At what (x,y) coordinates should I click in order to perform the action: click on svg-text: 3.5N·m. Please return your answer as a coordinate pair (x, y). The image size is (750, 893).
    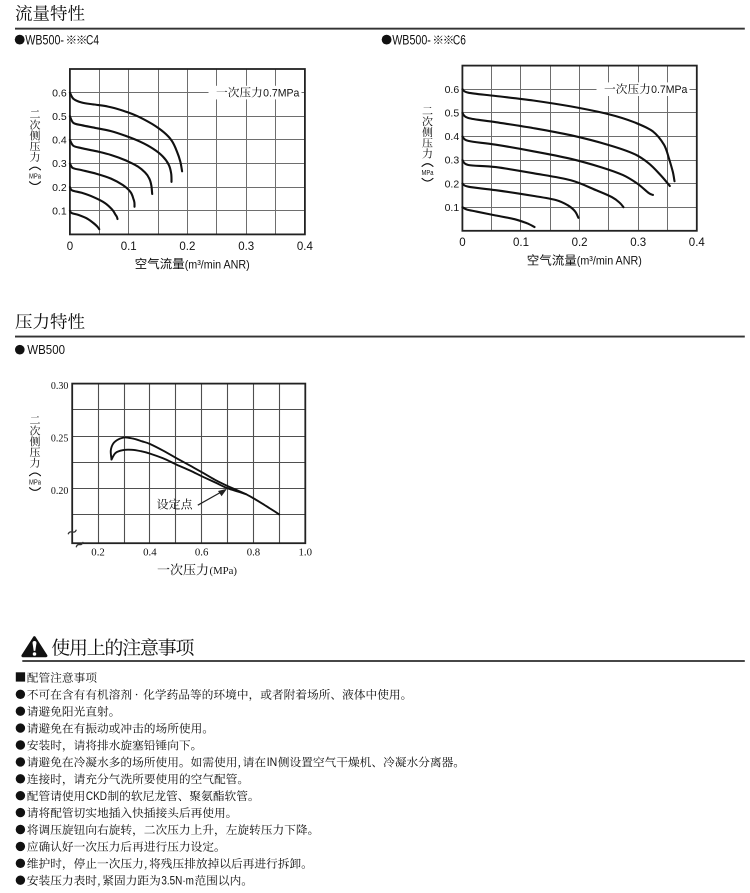
    Looking at the image, I should click on (177, 882).